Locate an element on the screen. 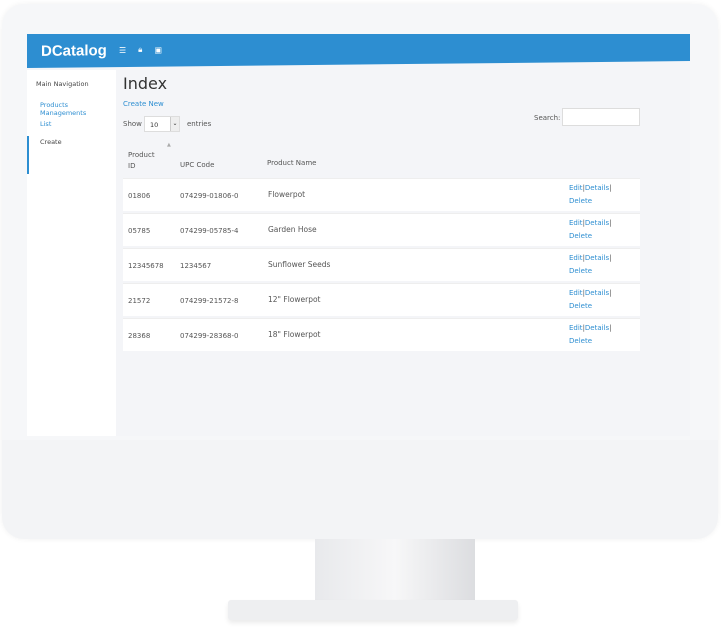 Image resolution: width=721 pixels, height=627 pixels. active-indicator is located at coordinates (28, 155).